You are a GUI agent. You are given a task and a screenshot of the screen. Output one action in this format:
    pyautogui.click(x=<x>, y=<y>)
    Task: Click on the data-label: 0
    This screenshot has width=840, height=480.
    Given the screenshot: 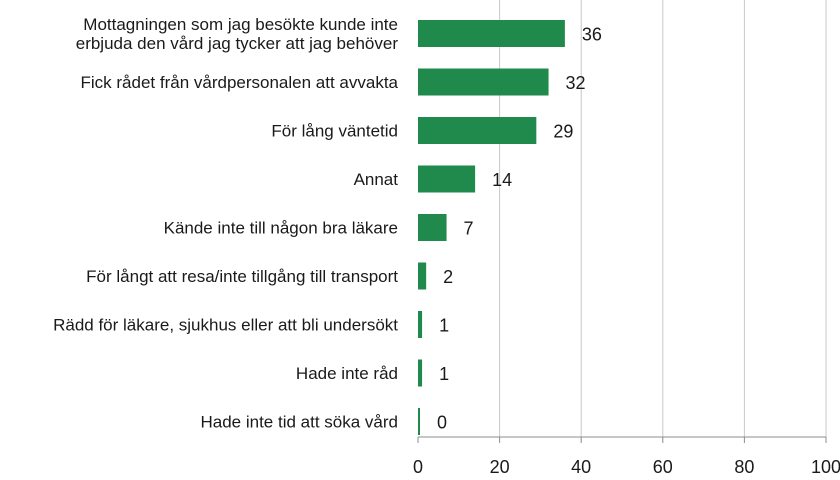 What is the action you would take?
    pyautogui.click(x=442, y=423)
    